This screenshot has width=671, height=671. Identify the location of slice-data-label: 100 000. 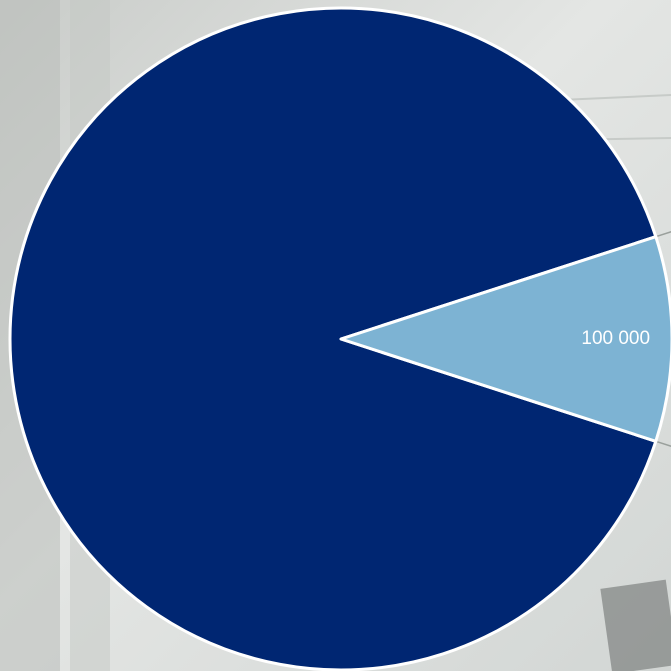
(615, 338).